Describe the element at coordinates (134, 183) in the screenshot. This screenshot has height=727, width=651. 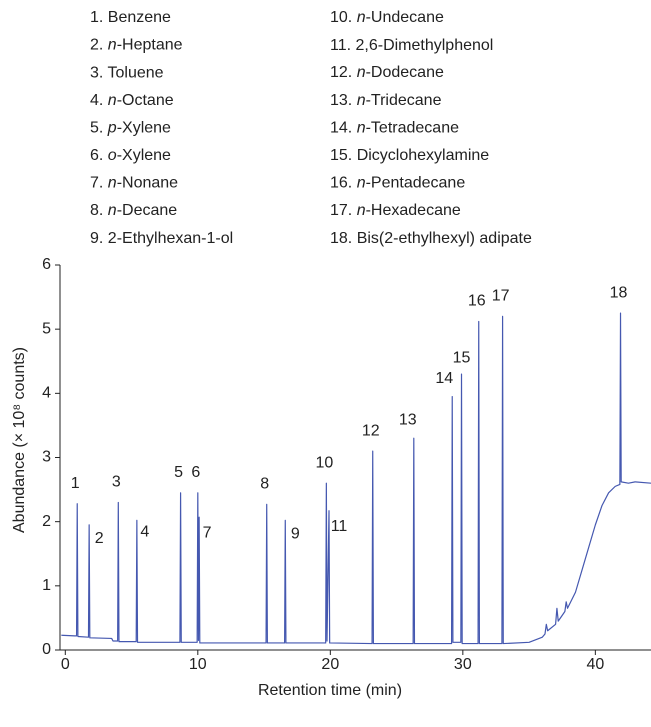
I see `compound-label: 7. n-Nonane` at that location.